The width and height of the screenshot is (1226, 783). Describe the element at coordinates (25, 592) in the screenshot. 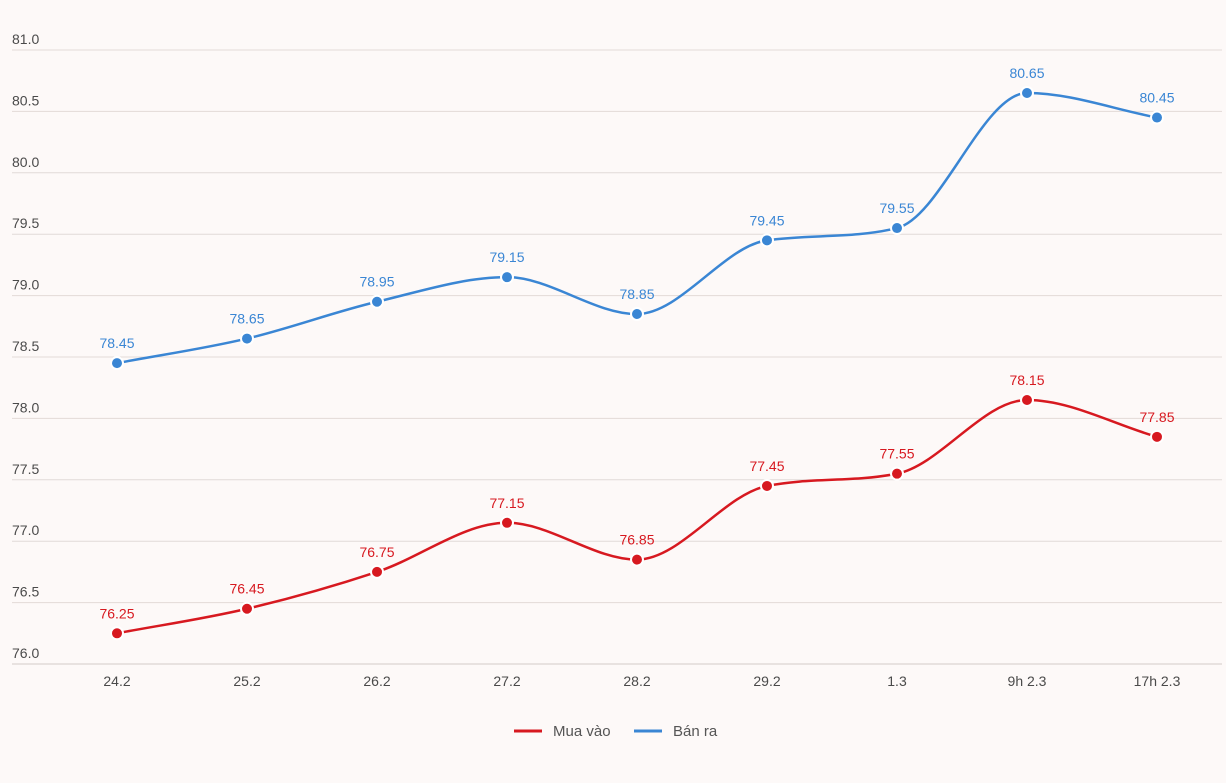

I see `y-tick-label: 76.5` at that location.